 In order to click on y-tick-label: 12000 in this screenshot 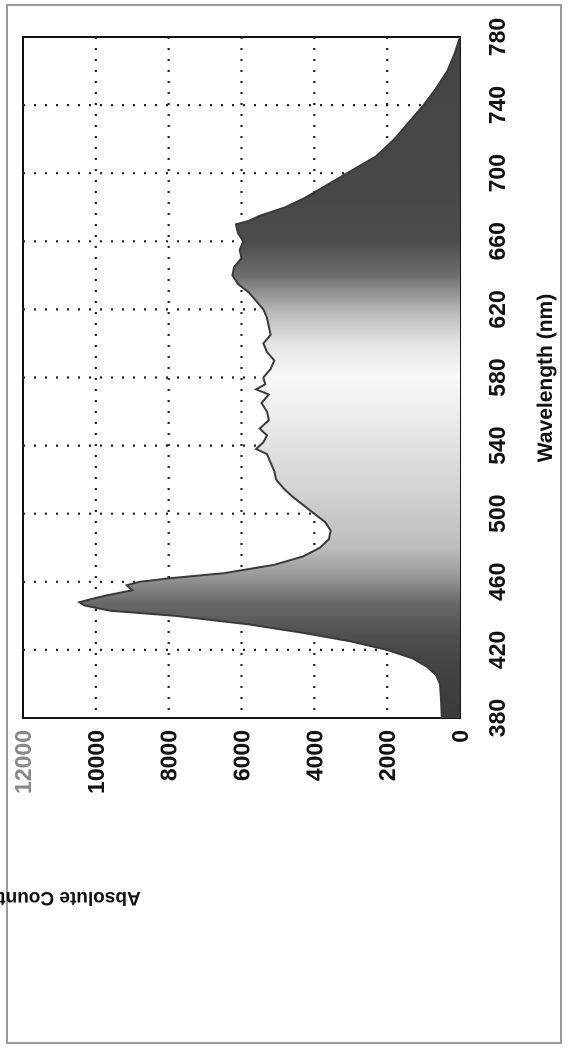, I will do `click(23, 762)`.